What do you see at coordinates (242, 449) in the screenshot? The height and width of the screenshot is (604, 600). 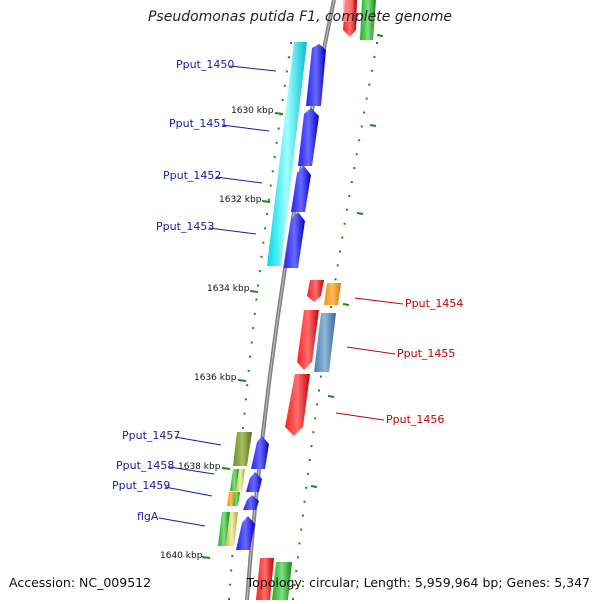 I see `gene-pput-1457-olive` at bounding box center [242, 449].